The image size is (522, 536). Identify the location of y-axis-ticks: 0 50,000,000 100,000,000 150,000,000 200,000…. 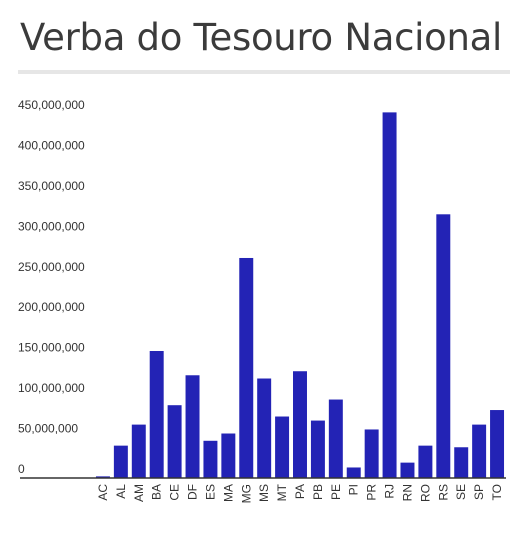
(51, 287).